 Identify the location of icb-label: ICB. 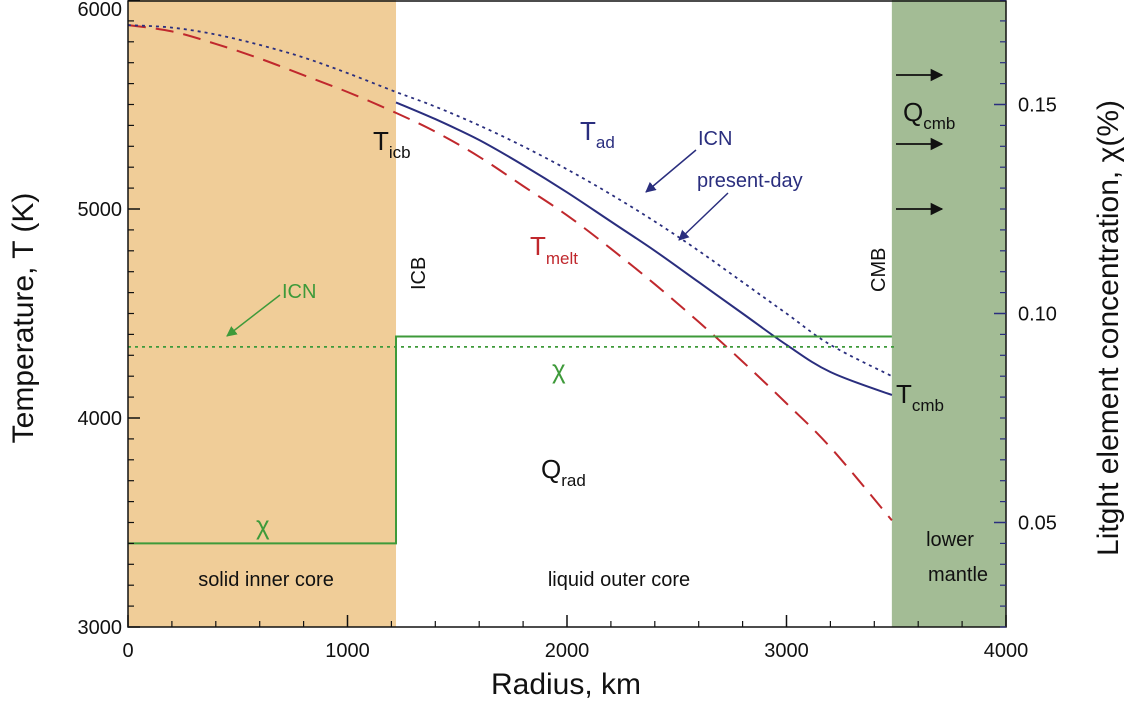
(419, 273).